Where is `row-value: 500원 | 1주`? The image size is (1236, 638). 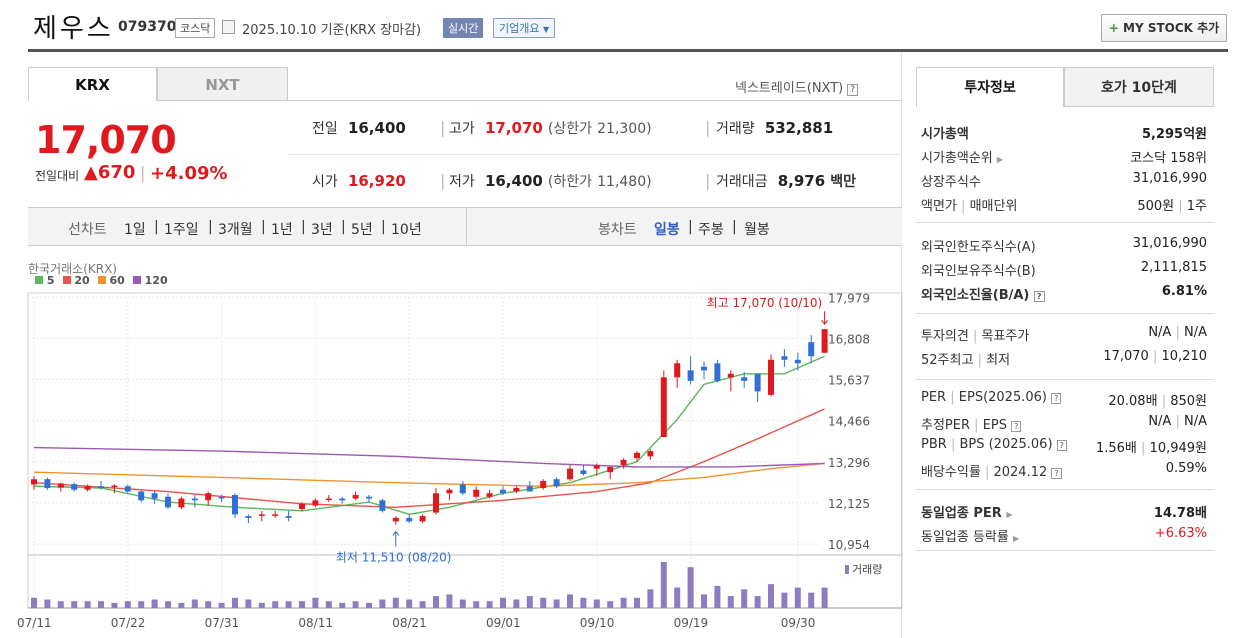 row-value: 500원 | 1주 is located at coordinates (1172, 206).